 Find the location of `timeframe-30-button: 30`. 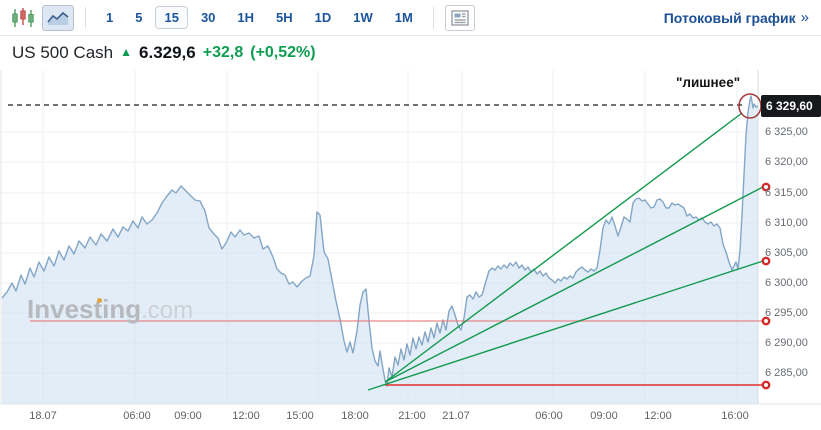

timeframe-30-button: 30 is located at coordinates (208, 17).